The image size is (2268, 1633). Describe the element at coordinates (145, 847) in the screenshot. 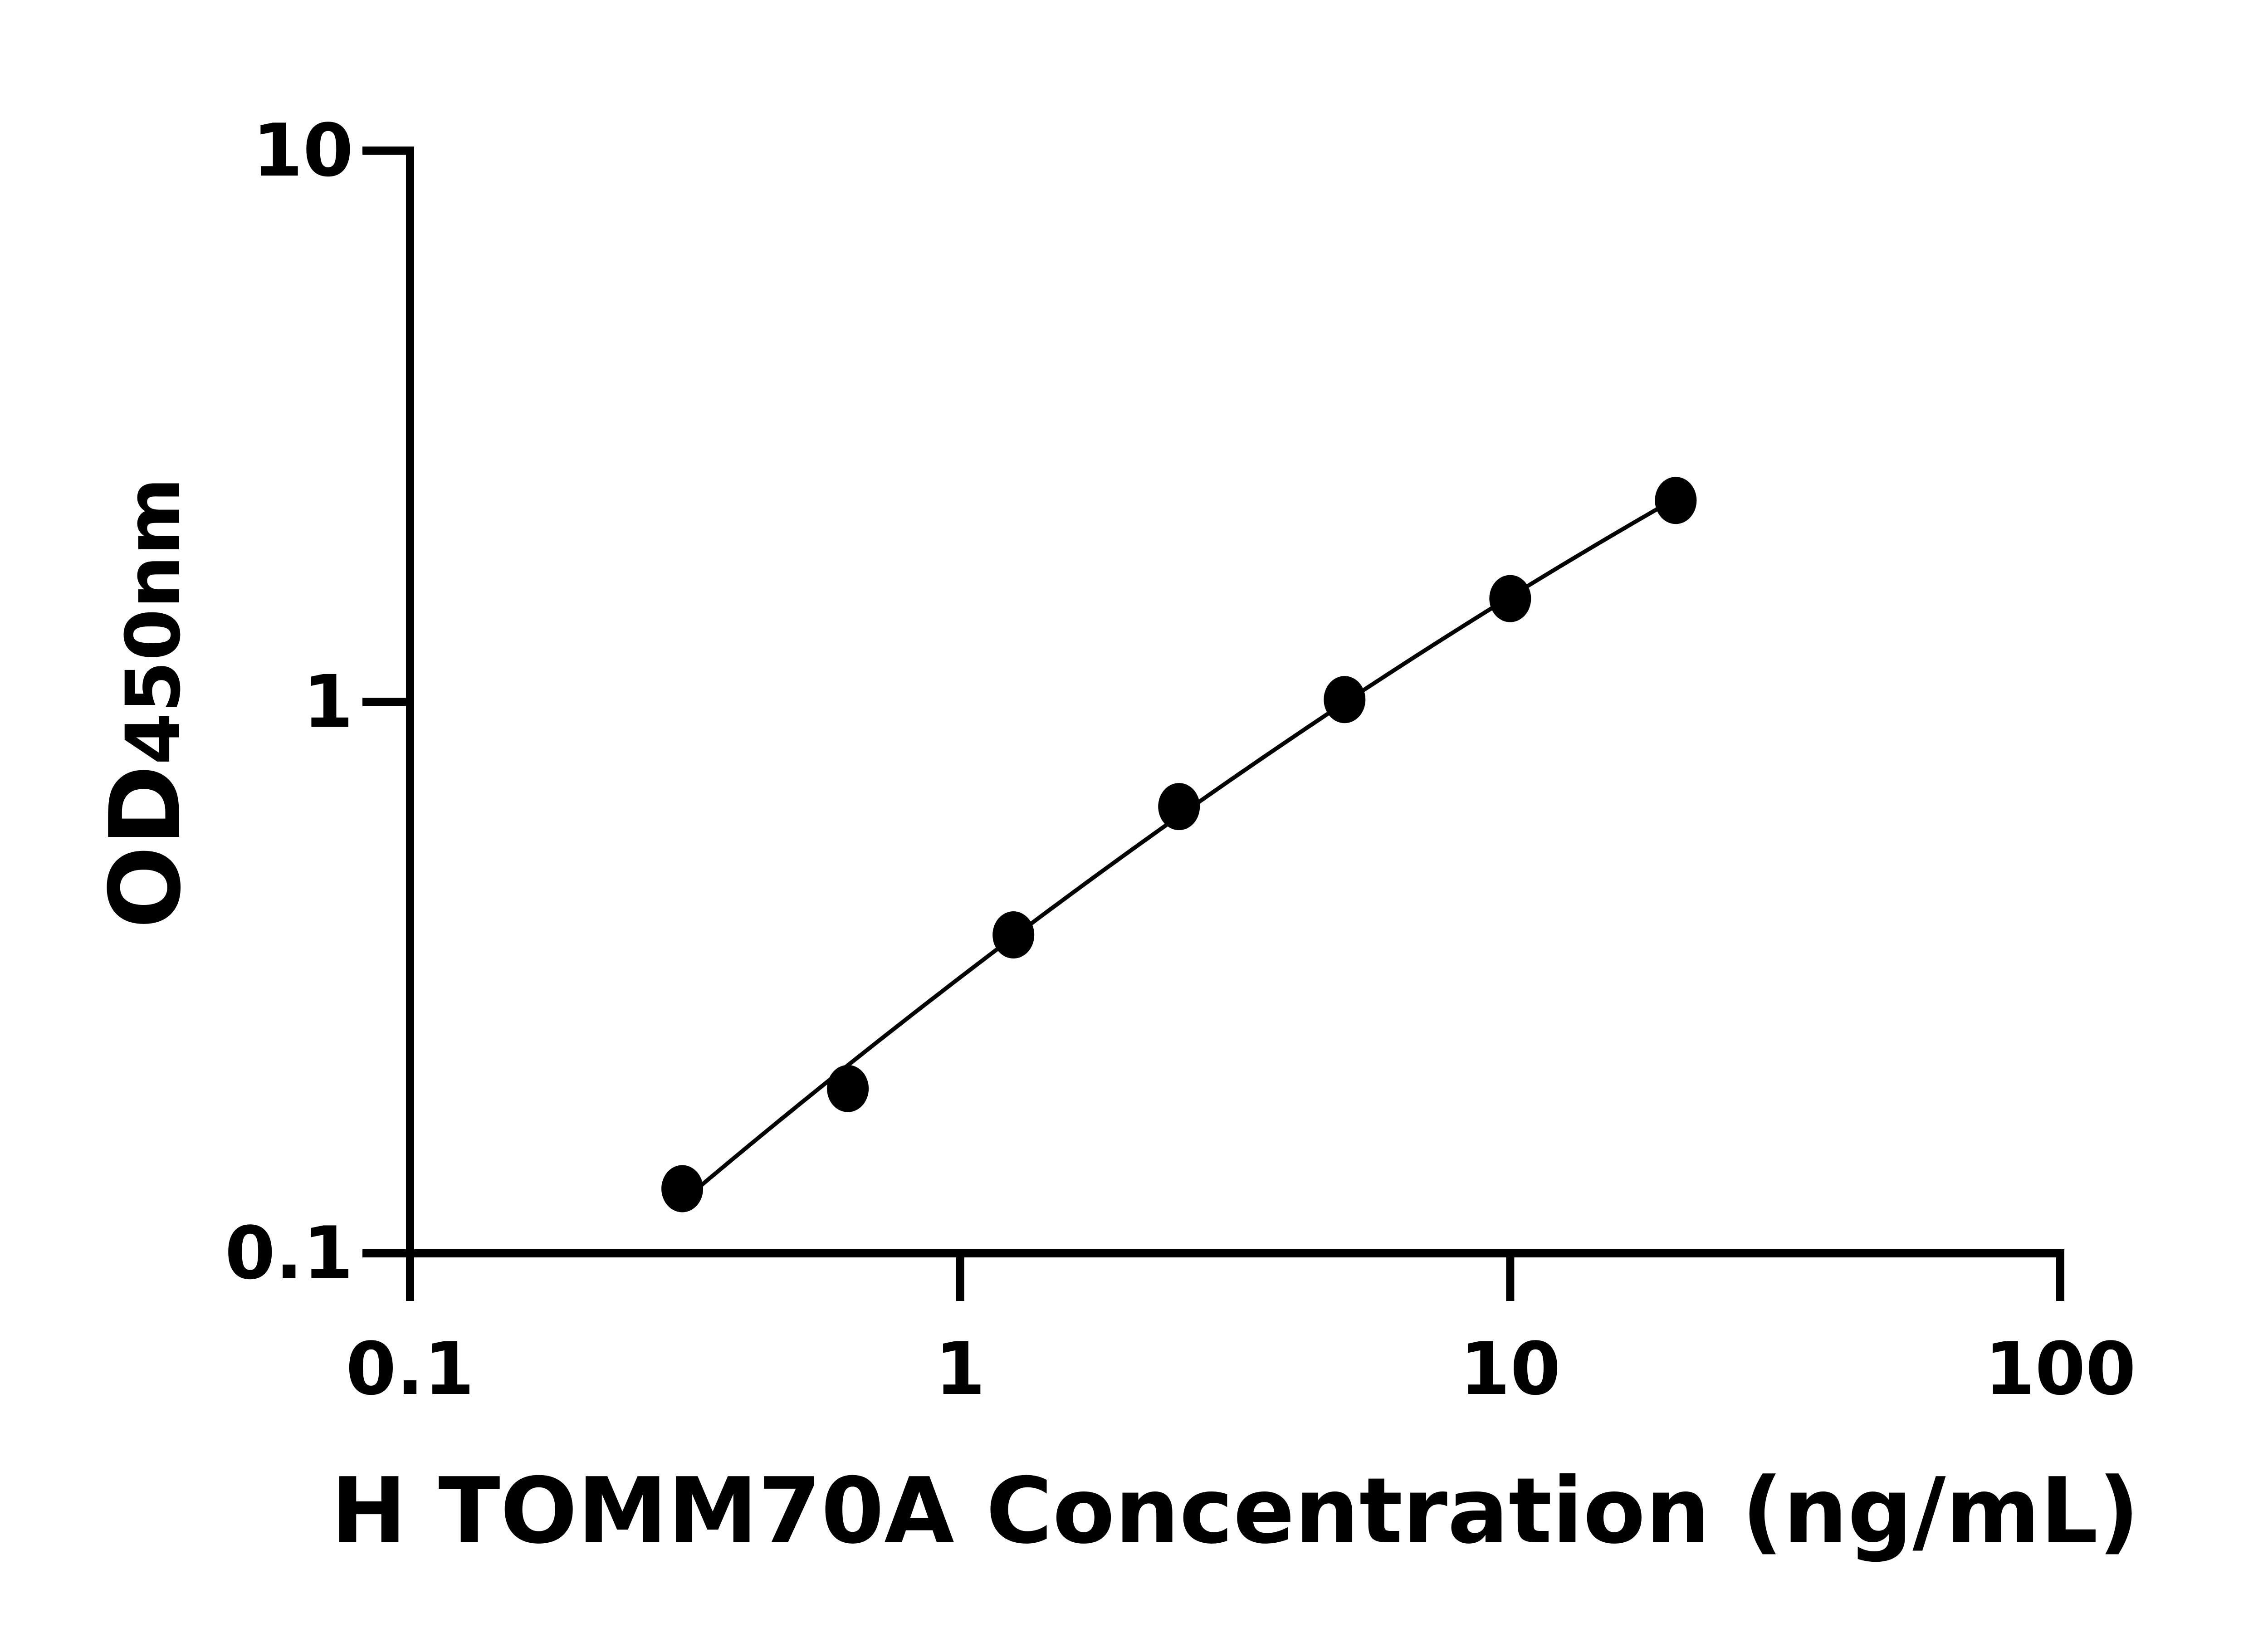

I see `y-axis-label-main: OD` at that location.